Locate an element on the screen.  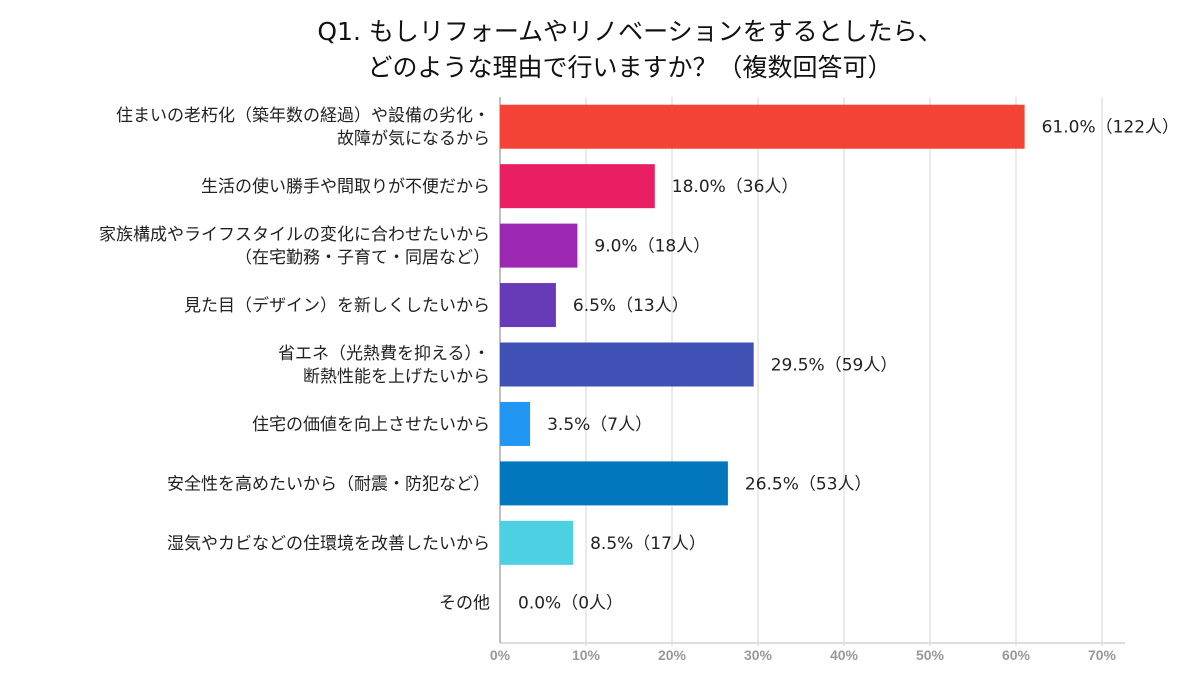
x-tick-label: 50% is located at coordinates (930, 655).